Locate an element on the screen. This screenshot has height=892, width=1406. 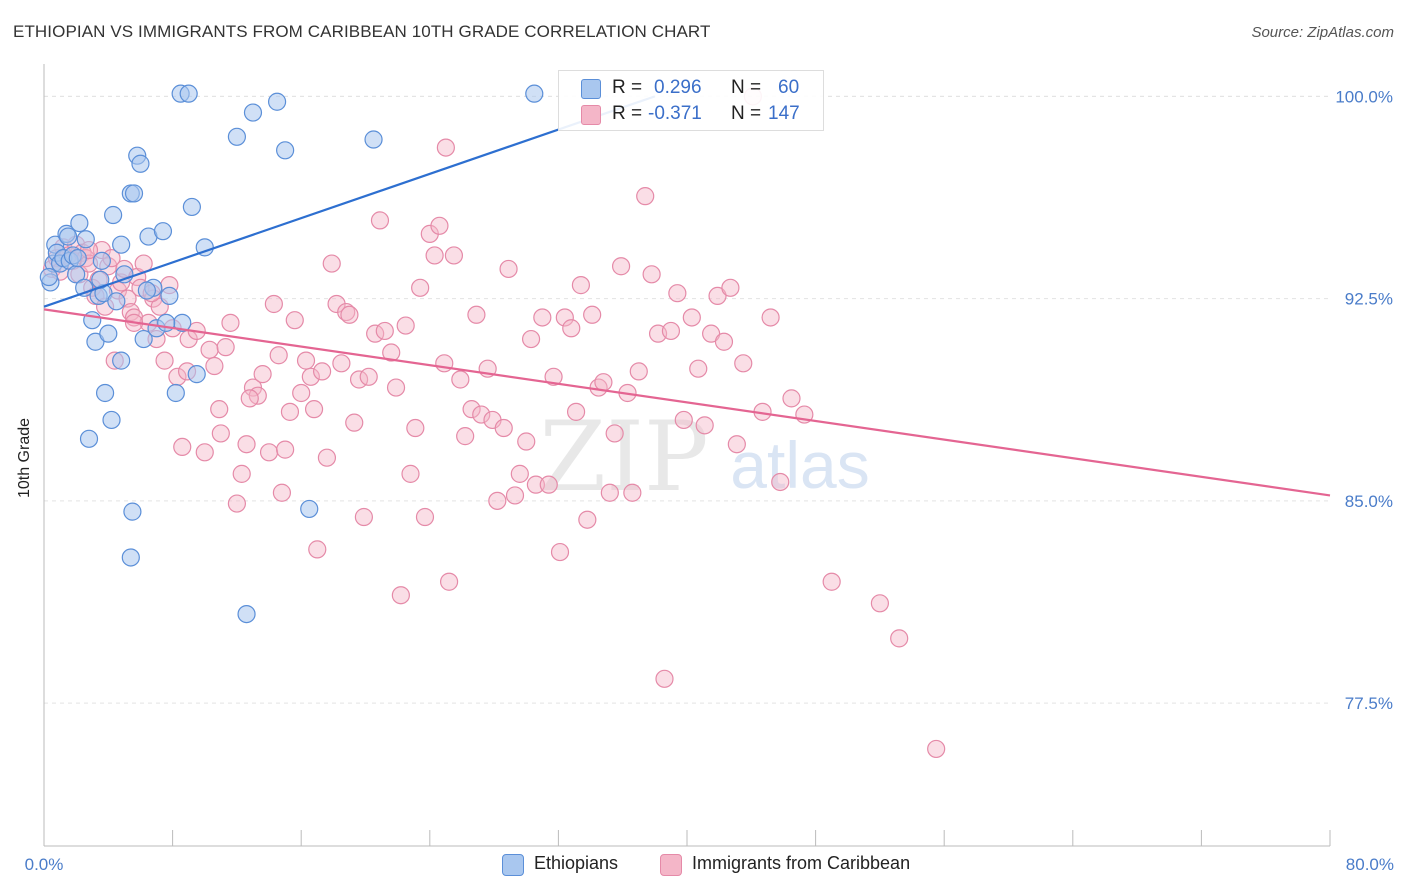
x-tick-label: 80.0% is located at coordinates (1370, 864).